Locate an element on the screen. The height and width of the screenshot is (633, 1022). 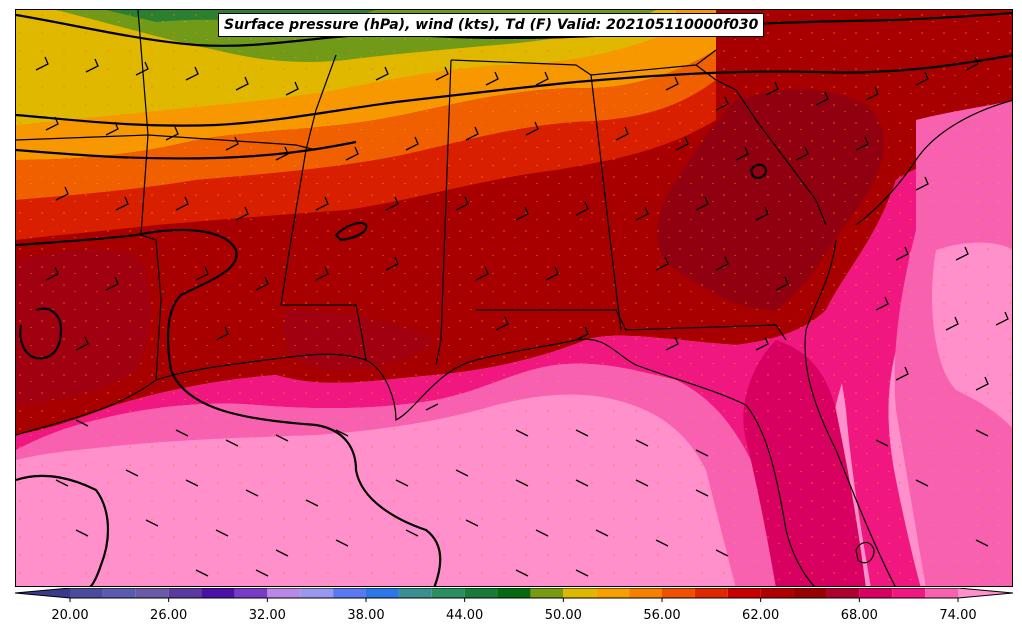
colorbar-tick-label: 74.00 is located at coordinates (958, 615).